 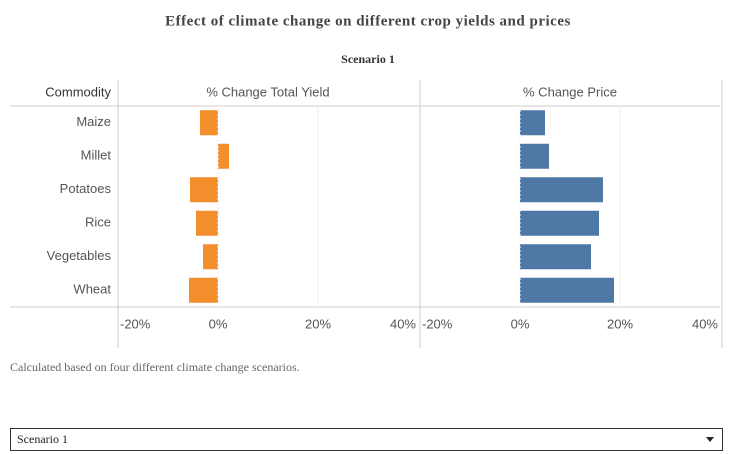 I want to click on dropdown-arrow, so click(x=710, y=439).